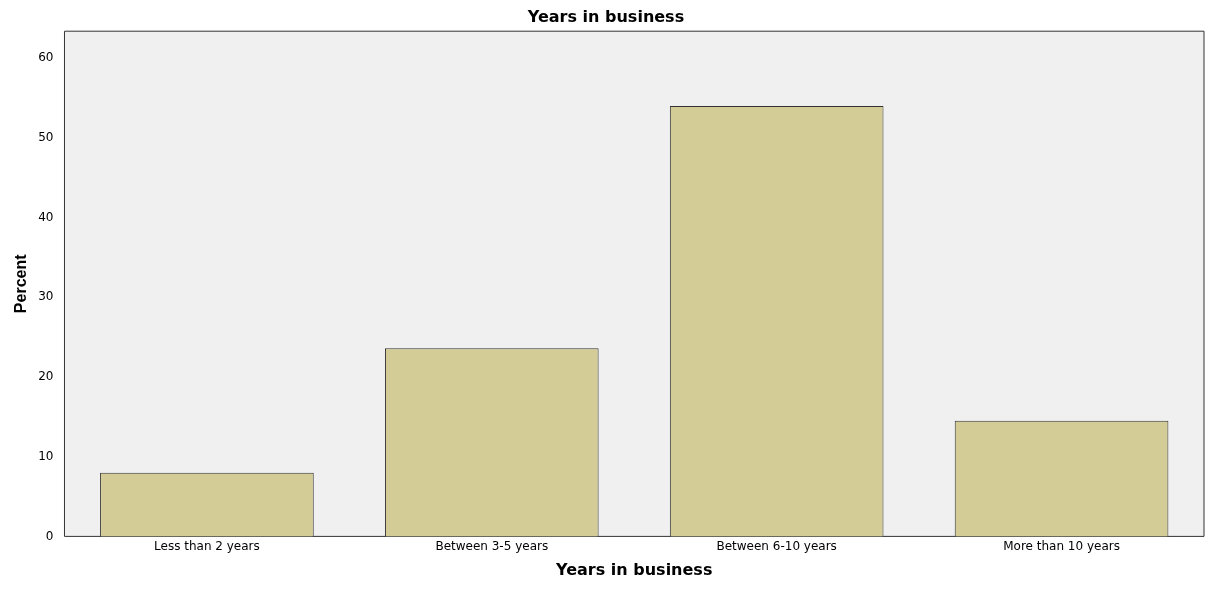 This screenshot has width=1218, height=592. What do you see at coordinates (207, 545) in the screenshot?
I see `x-tick-label: Less than 2 years` at bounding box center [207, 545].